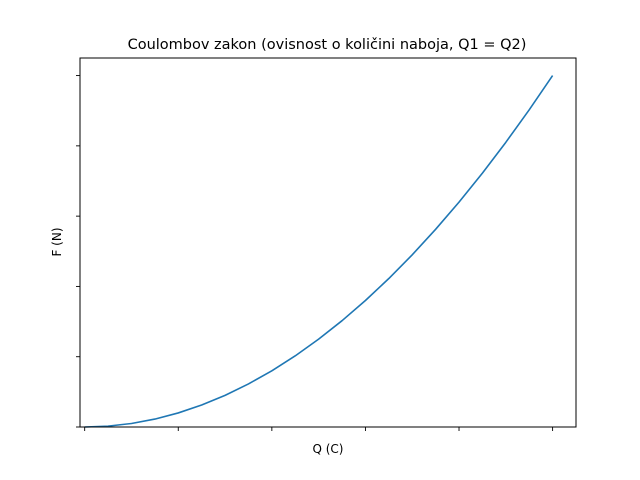 The width and height of the screenshot is (640, 480). What do you see at coordinates (319, 429) in the screenshot?
I see `x-axis-ticks` at bounding box center [319, 429].